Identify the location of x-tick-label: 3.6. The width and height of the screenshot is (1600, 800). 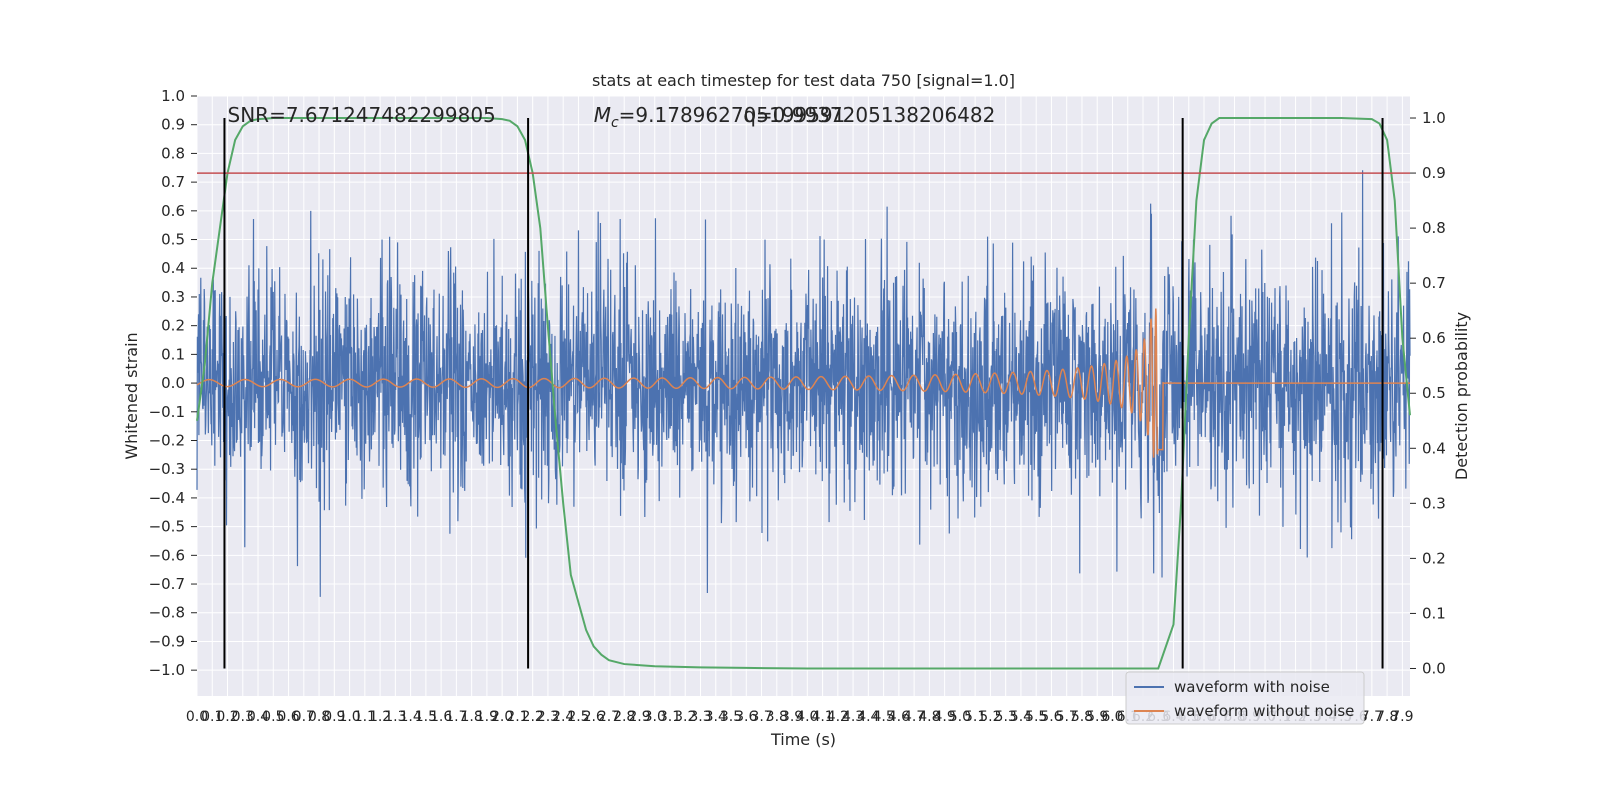
(746, 717).